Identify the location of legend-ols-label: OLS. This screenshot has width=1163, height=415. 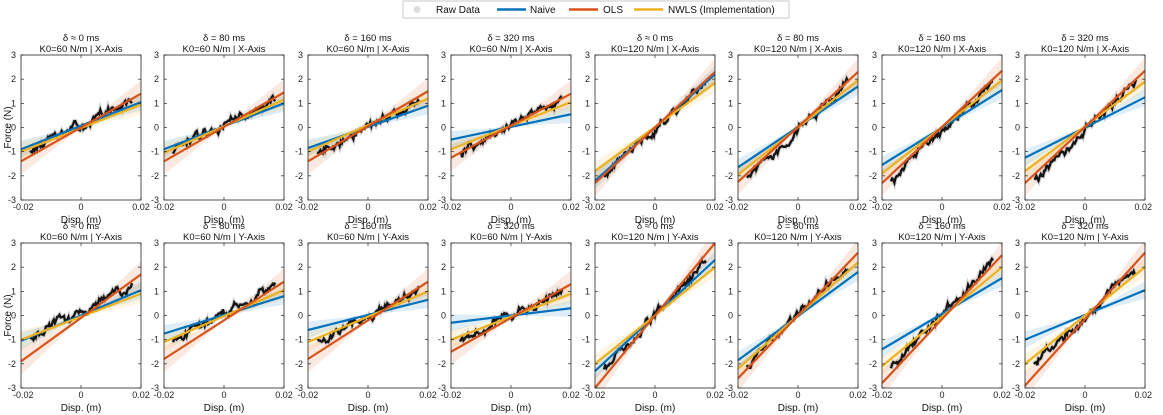
(613, 10).